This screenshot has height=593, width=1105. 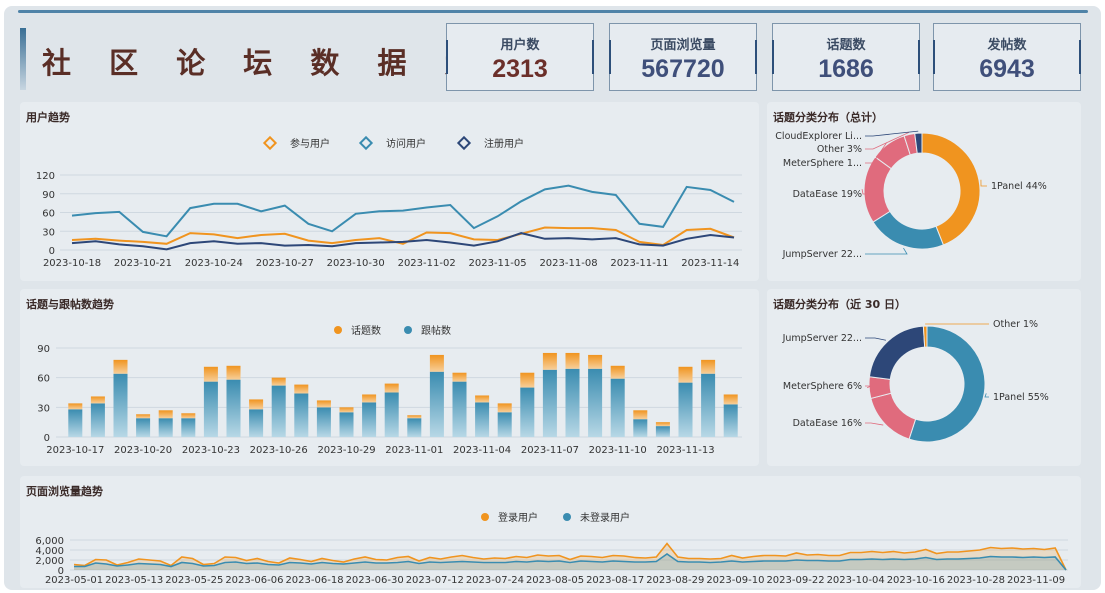 What do you see at coordinates (827, 194) in the screenshot?
I see `slice-label: DataEase 19%` at bounding box center [827, 194].